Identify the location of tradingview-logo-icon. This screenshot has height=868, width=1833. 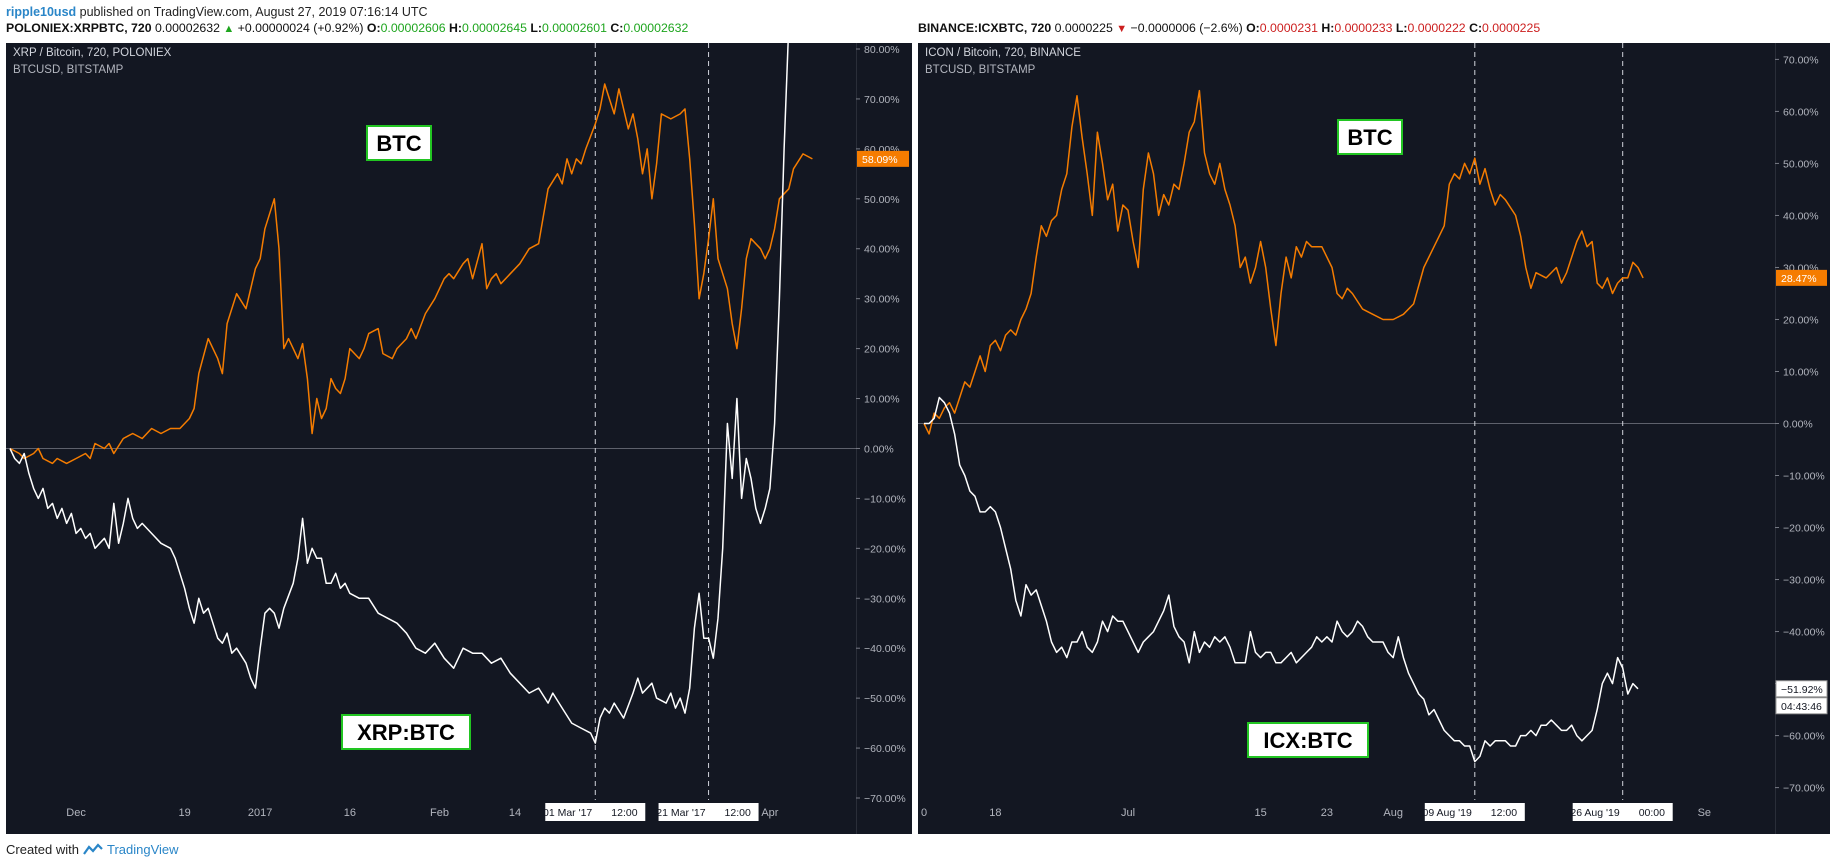
(93, 849).